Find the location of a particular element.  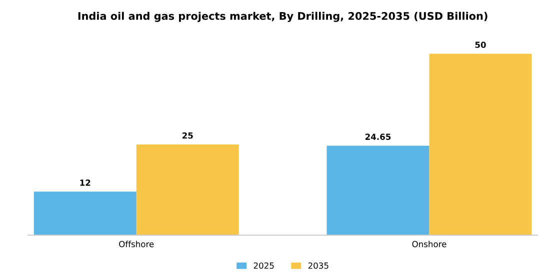

data-label: 50 is located at coordinates (480, 45).